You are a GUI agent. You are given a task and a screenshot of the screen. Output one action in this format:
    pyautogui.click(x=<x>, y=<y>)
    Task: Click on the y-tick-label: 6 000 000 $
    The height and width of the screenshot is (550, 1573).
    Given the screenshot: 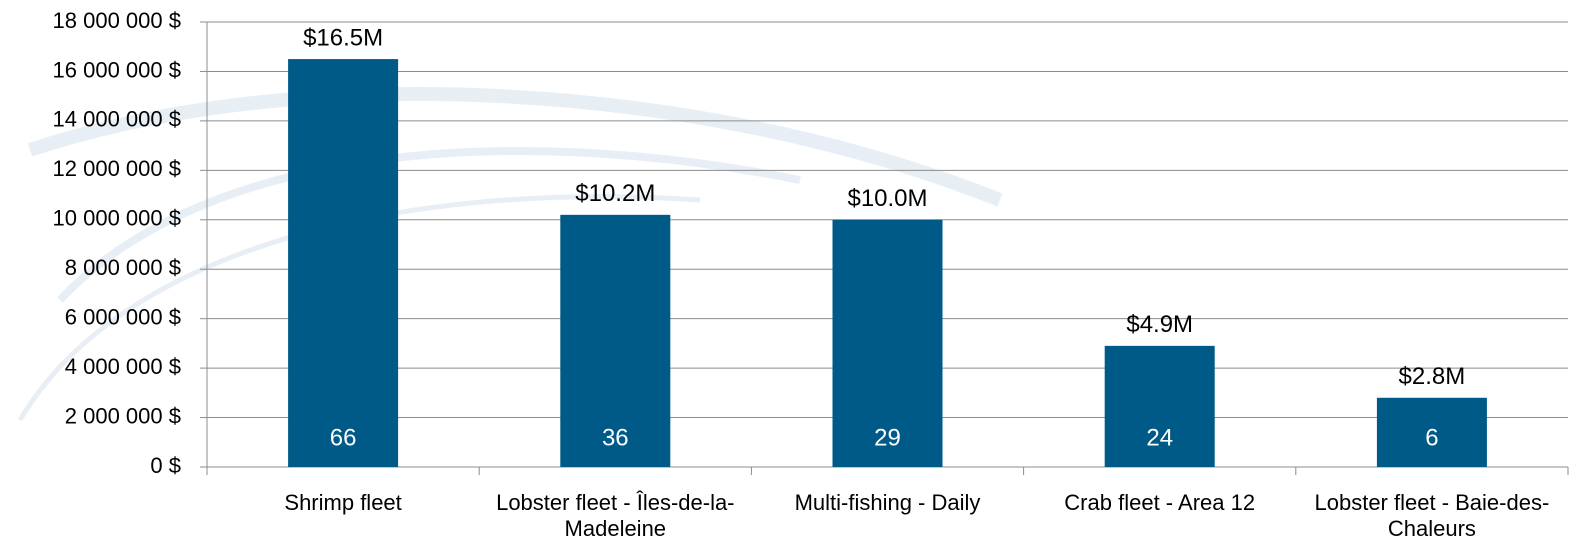 What is the action you would take?
    pyautogui.click(x=123, y=316)
    